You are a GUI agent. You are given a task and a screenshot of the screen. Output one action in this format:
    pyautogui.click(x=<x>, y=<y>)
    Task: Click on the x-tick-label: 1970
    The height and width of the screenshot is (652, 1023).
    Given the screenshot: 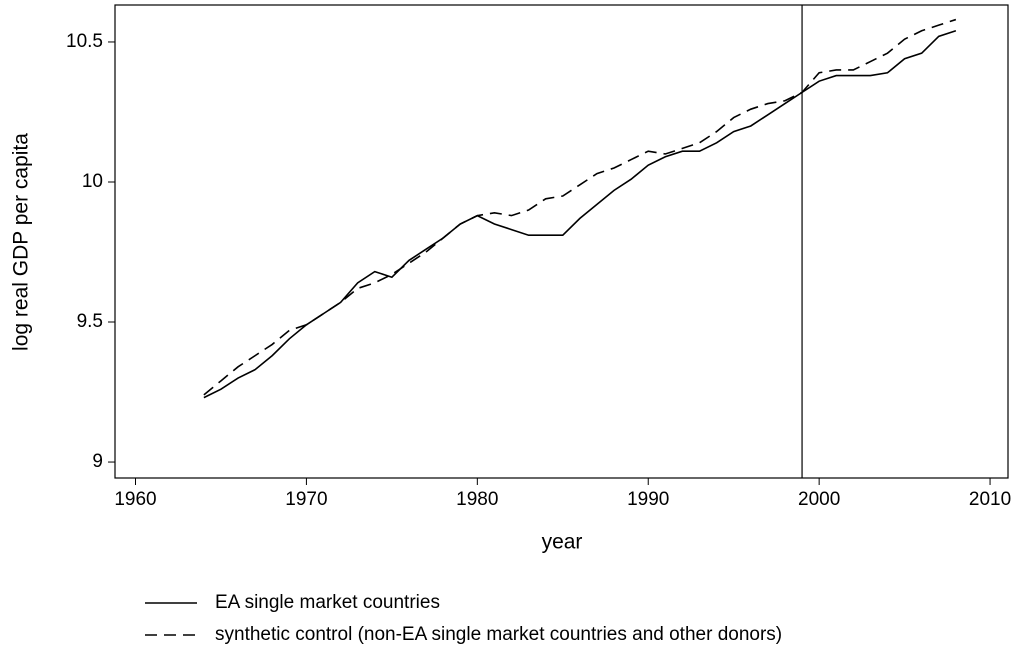 What is the action you would take?
    pyautogui.click(x=306, y=499)
    